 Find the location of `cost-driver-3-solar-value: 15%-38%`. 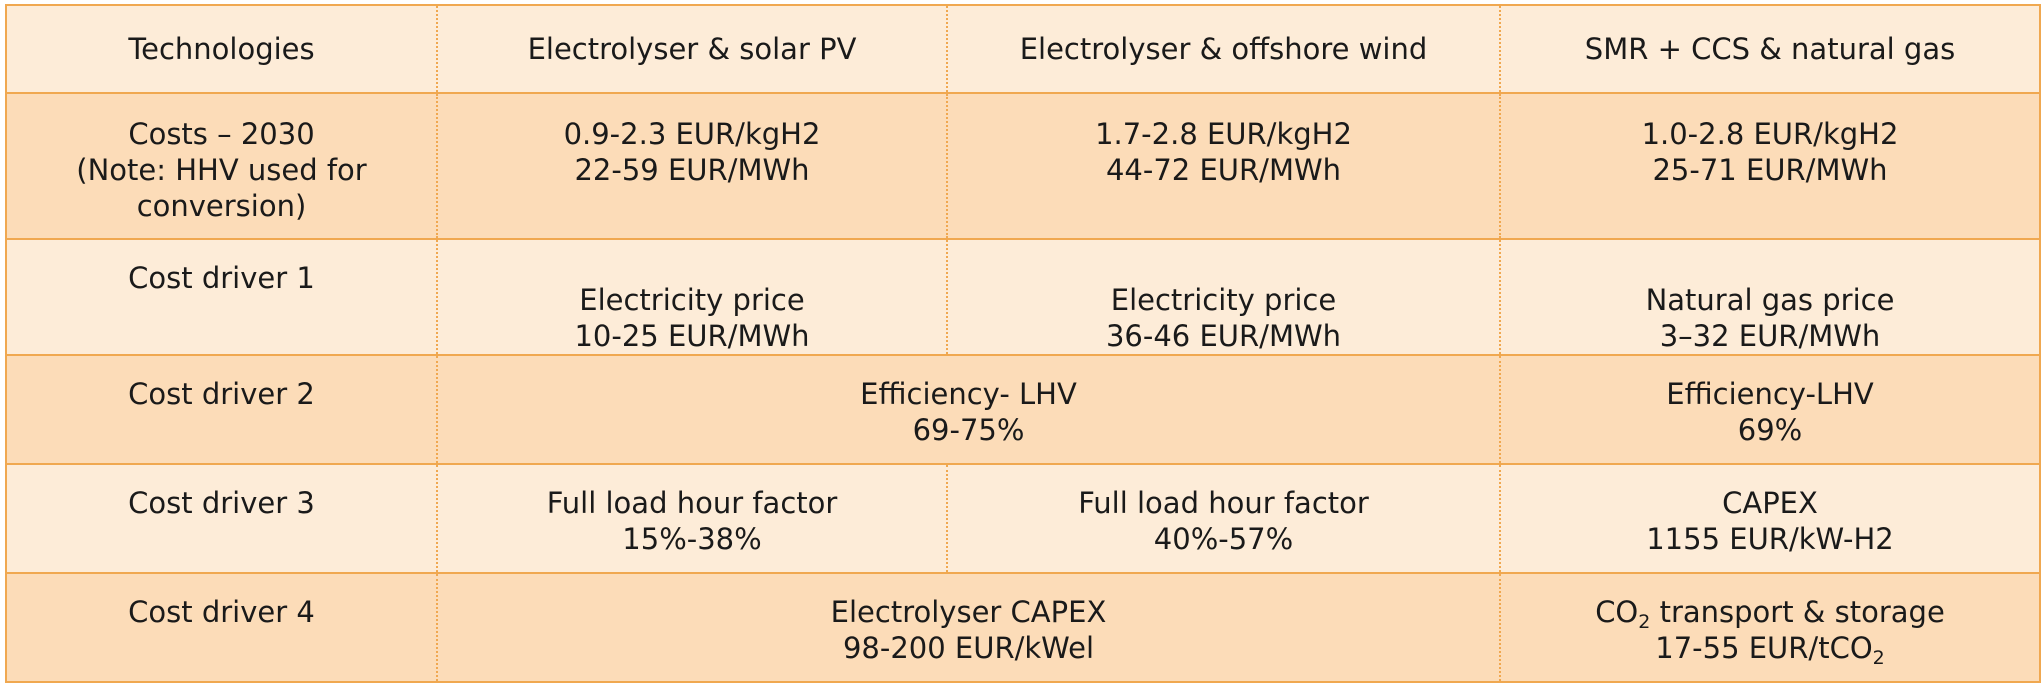

cost-driver-3-solar-value: 15%-38% is located at coordinates (692, 539).